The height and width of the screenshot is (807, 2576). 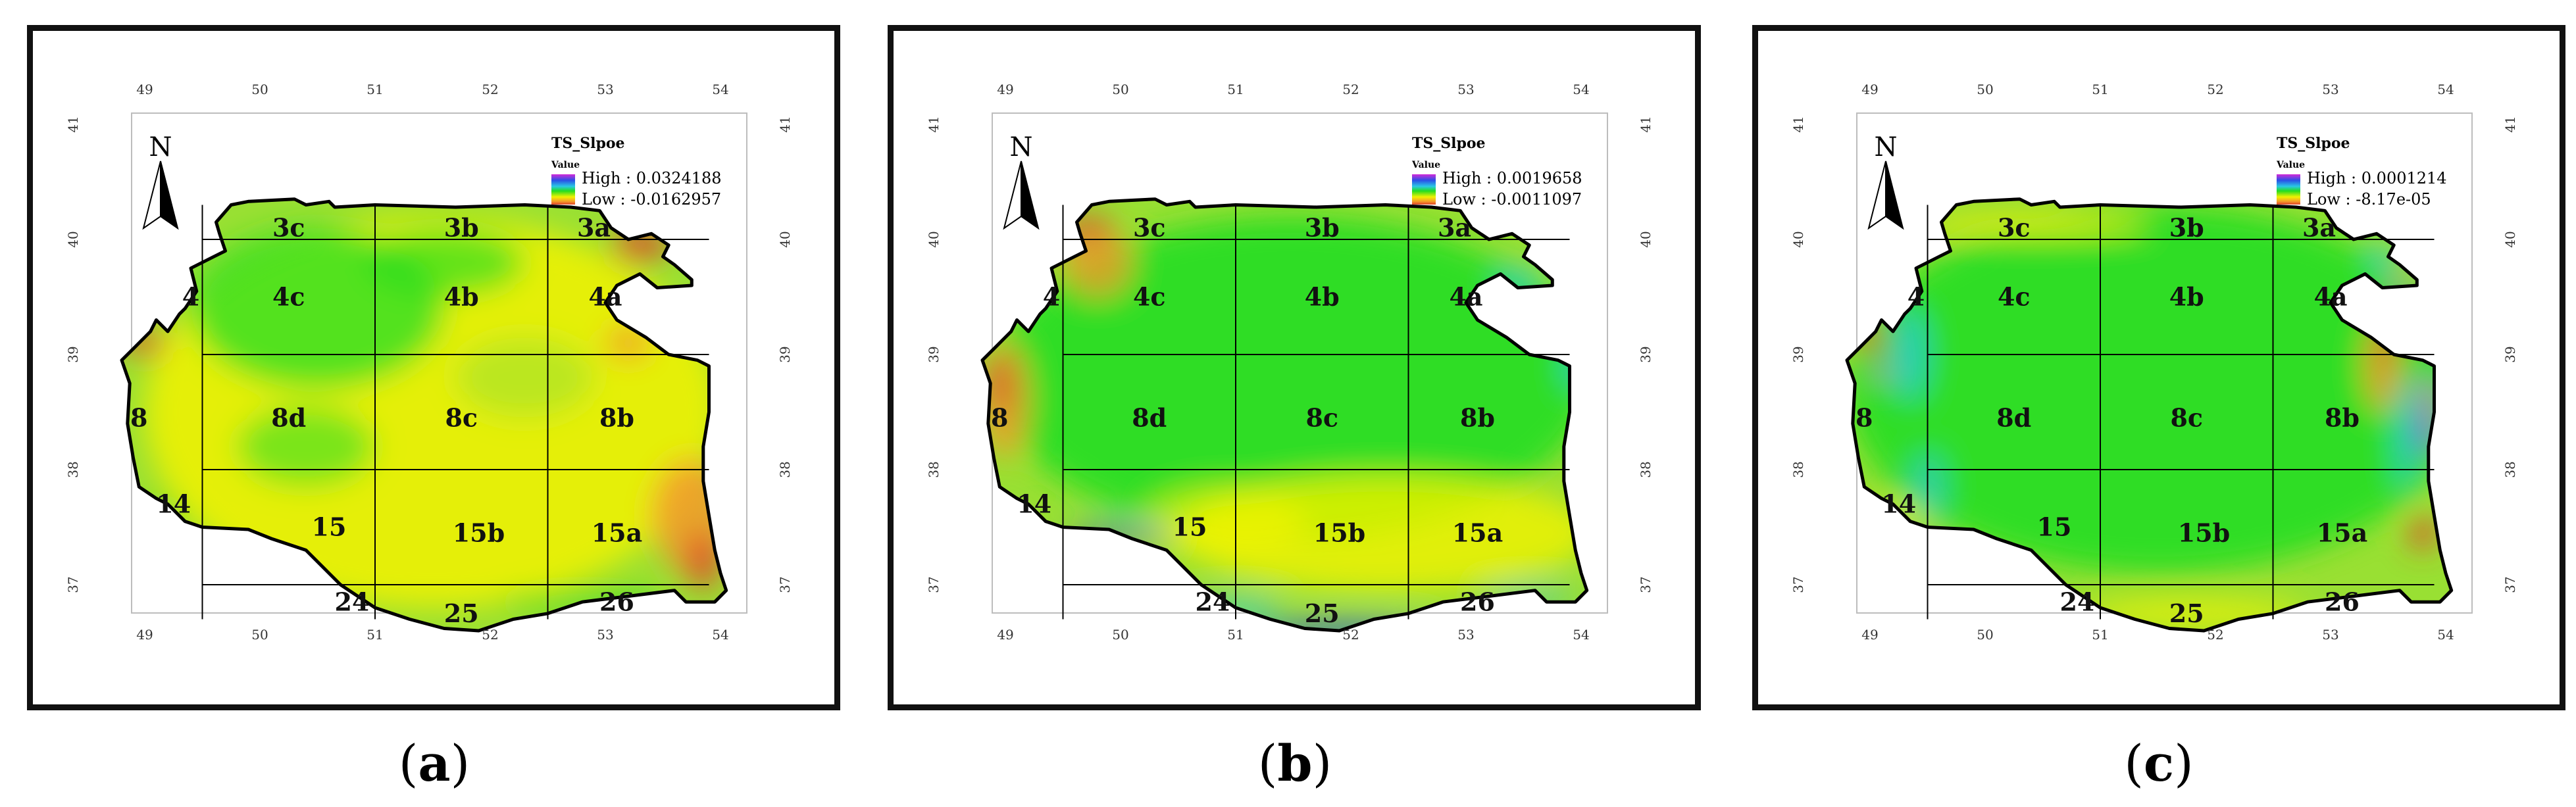 What do you see at coordinates (2186, 613) in the screenshot?
I see `zone-label-25: 25` at bounding box center [2186, 613].